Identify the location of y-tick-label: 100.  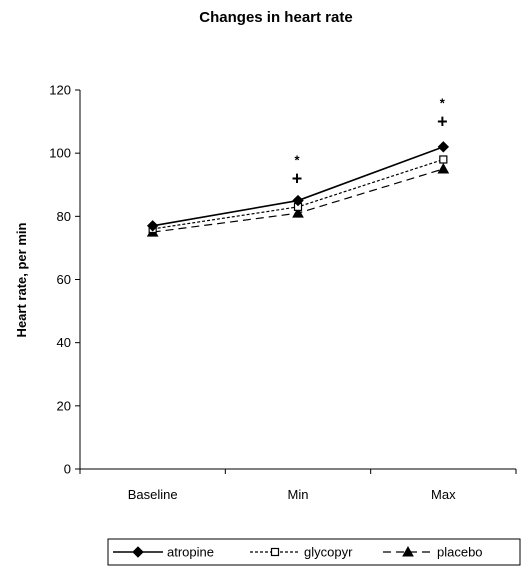
(60, 153).